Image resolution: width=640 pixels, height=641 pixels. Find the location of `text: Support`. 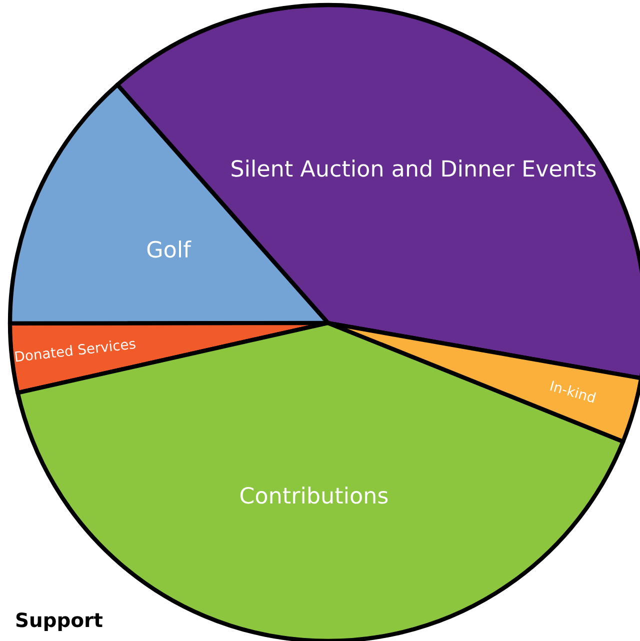

text: Support is located at coordinates (59, 621).